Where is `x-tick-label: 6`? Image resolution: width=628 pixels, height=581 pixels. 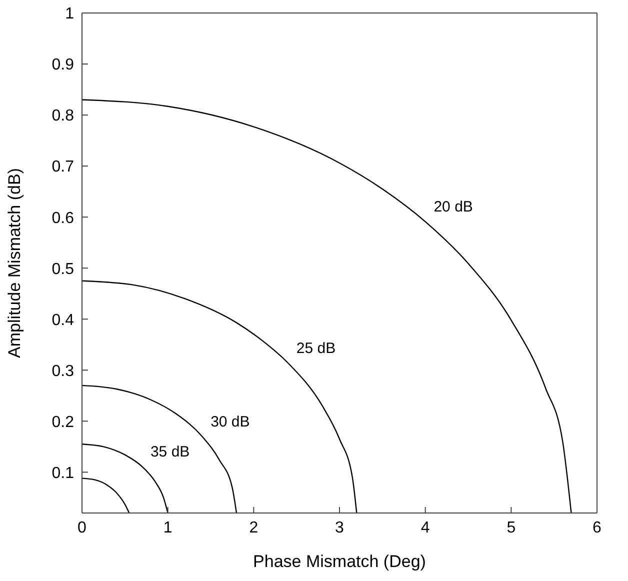
x-tick-label: 6 is located at coordinates (597, 527).